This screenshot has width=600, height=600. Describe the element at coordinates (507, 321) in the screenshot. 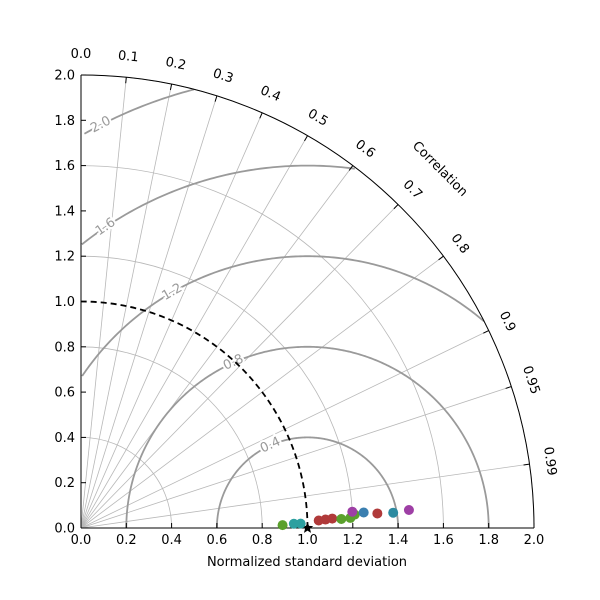

I see `correlation-tick-label: 0.9` at that location.